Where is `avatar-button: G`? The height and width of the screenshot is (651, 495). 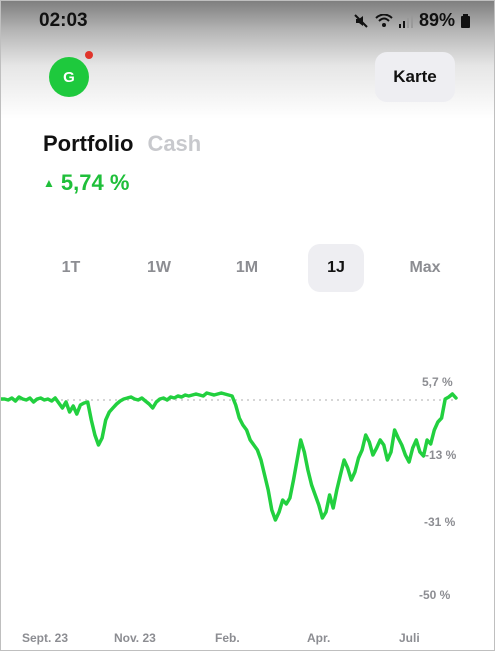 avatar-button: G is located at coordinates (71, 74).